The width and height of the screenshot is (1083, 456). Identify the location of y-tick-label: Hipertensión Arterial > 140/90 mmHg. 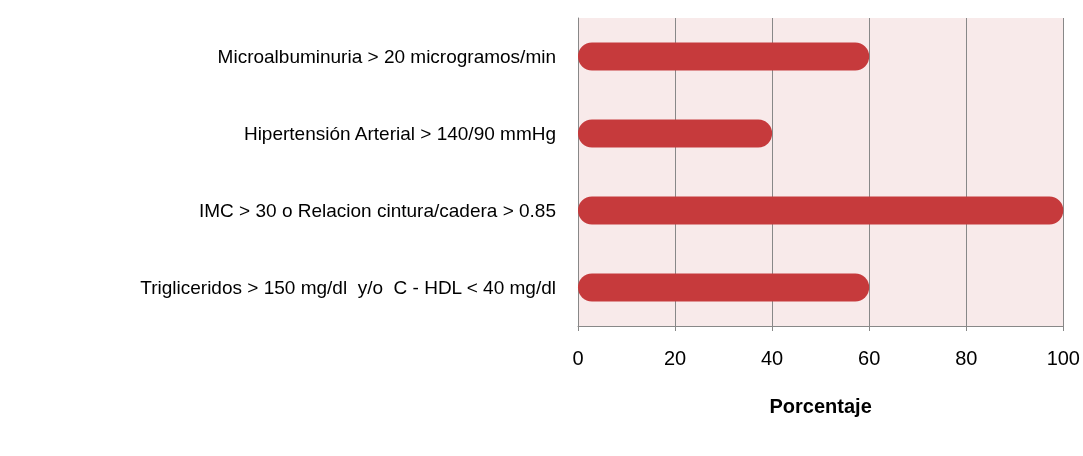
(399, 133).